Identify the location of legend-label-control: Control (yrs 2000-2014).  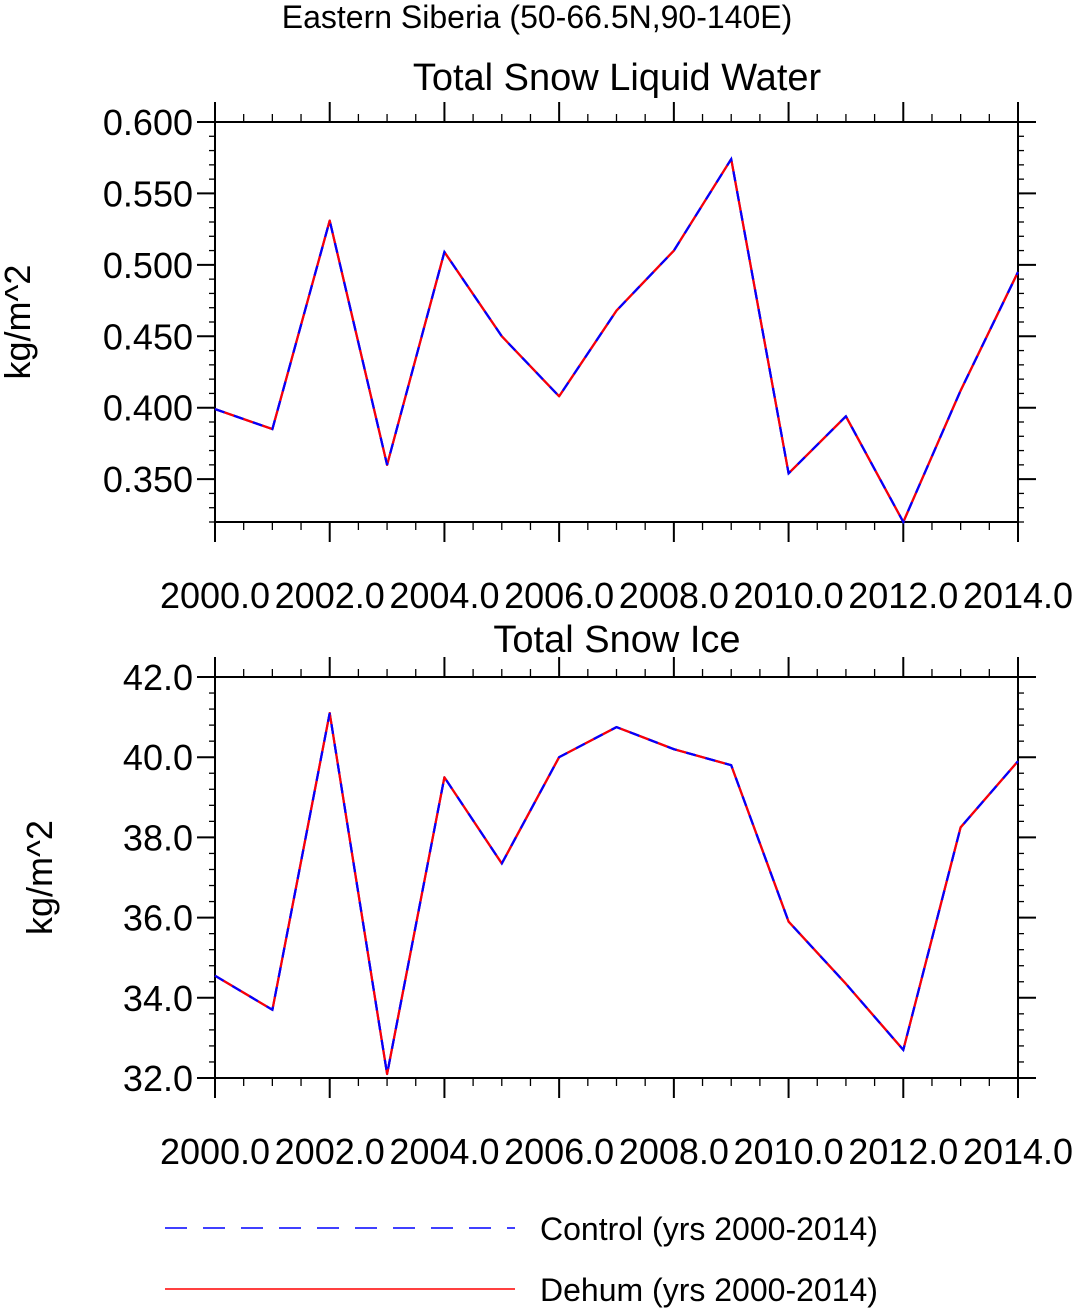
(709, 1229).